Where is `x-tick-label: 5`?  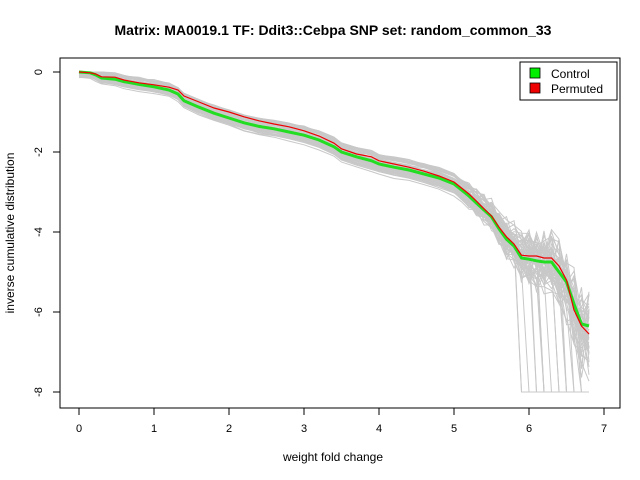
x-tick-label: 5 is located at coordinates (454, 429).